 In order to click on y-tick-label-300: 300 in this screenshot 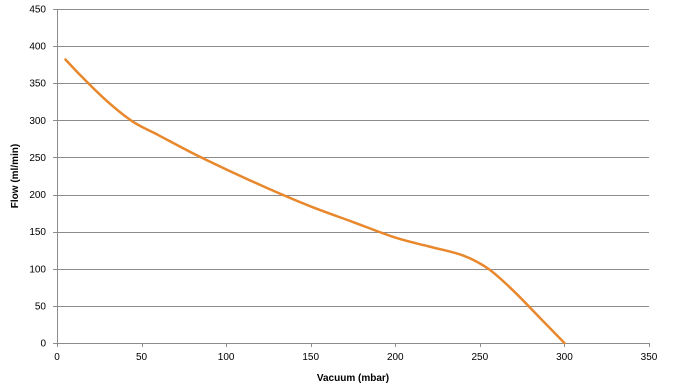, I will do `click(37, 121)`.